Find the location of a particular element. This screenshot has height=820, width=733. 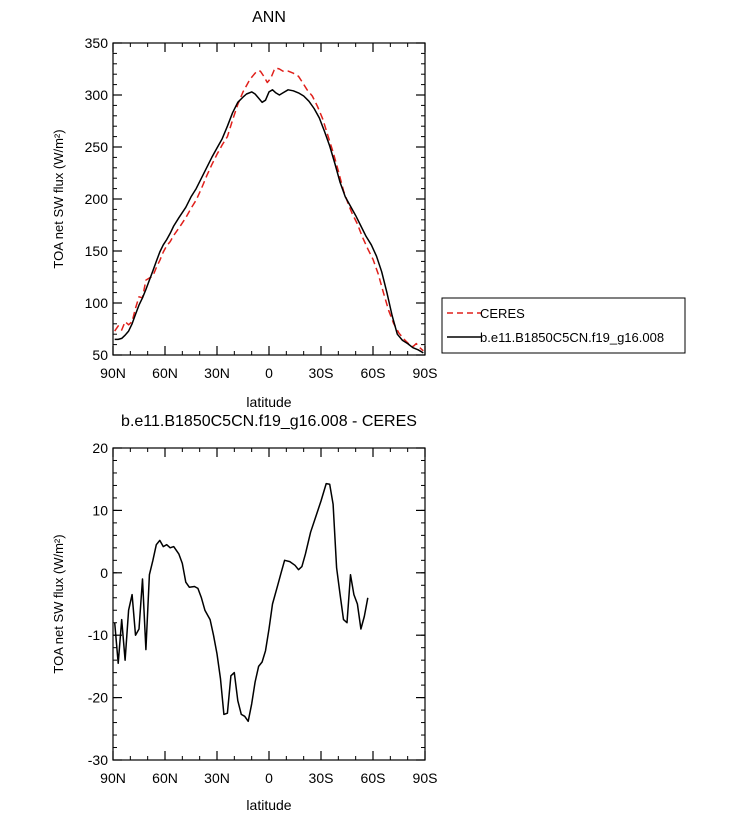

top-chart-ylabel: TOA net SW flux (W/m²) is located at coordinates (58, 198).